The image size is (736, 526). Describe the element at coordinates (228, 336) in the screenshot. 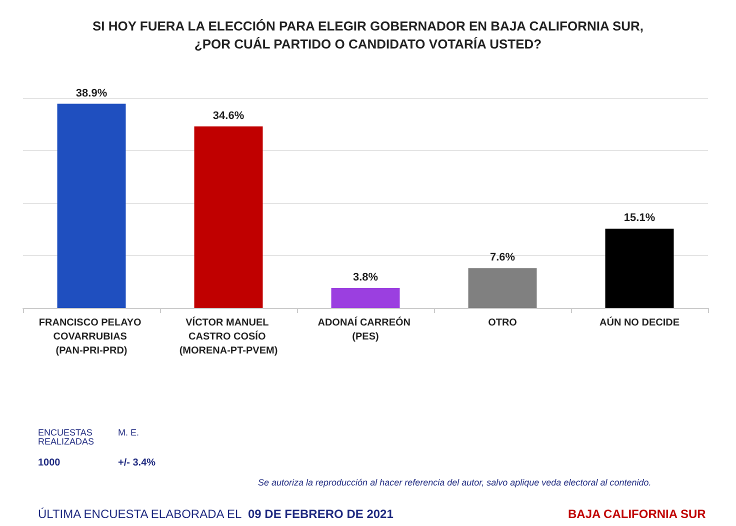

I see `x-tick-label: VÍCTOR MANUEL CASTRO COSÍO (MORENA-PT-PVEM)` at that location.